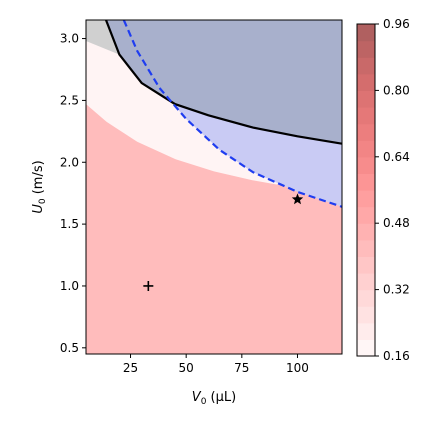 The width and height of the screenshot is (436, 436). Describe the element at coordinates (69, 348) in the screenshot. I see `y-tick-label: 0.5` at that location.